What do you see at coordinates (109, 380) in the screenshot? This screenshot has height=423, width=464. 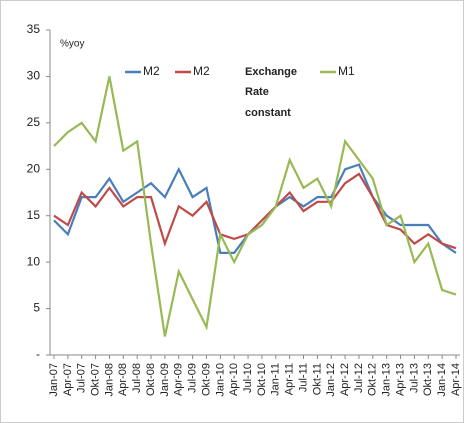 I see `x-tick-label: Jan-08` at bounding box center [109, 380].